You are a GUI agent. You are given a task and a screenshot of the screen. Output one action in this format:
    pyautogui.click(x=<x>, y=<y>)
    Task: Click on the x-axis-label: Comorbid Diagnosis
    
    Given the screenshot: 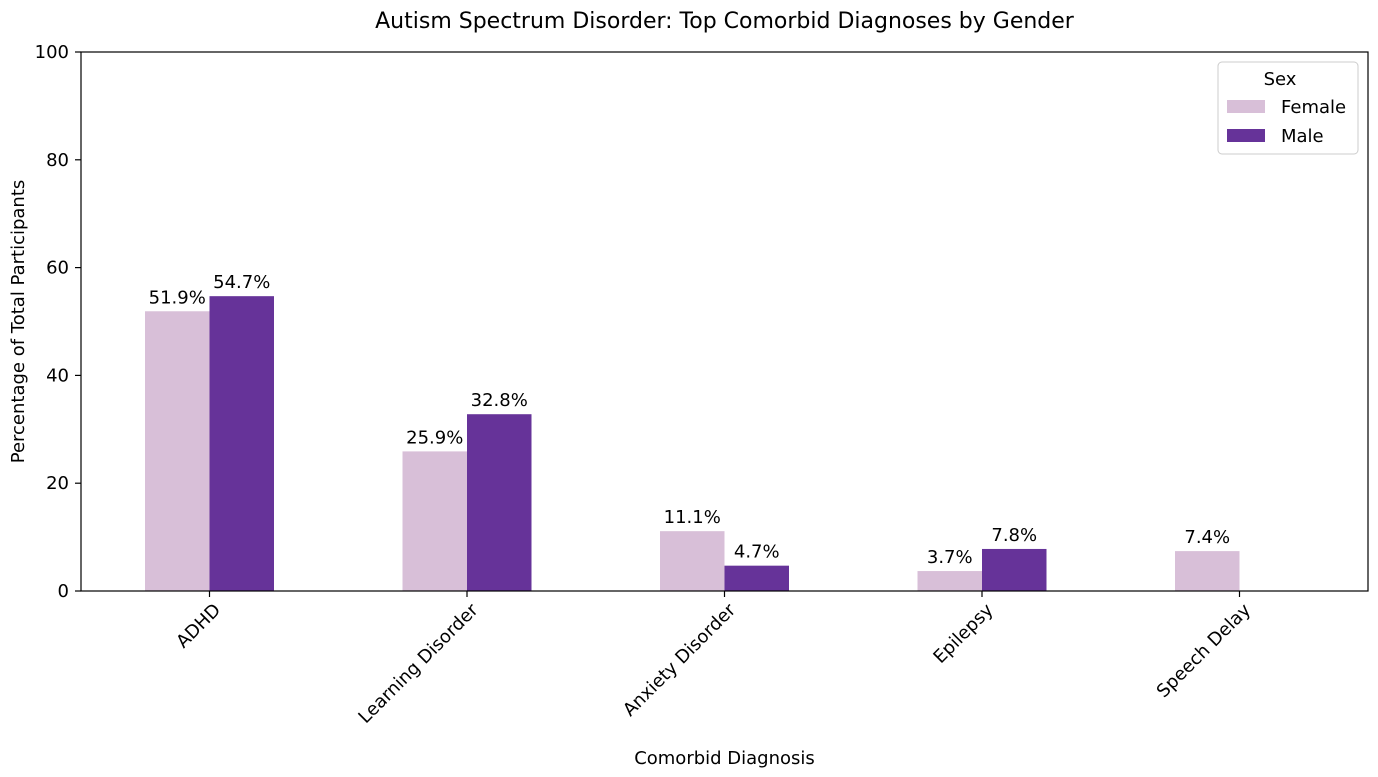 What is the action you would take?
    pyautogui.click(x=724, y=758)
    